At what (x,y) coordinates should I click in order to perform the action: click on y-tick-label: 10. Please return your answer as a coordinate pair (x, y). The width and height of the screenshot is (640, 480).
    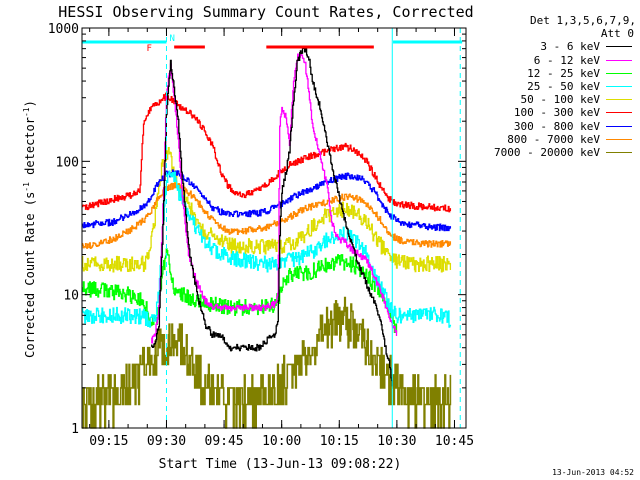
    Looking at the image, I should click on (71, 296).